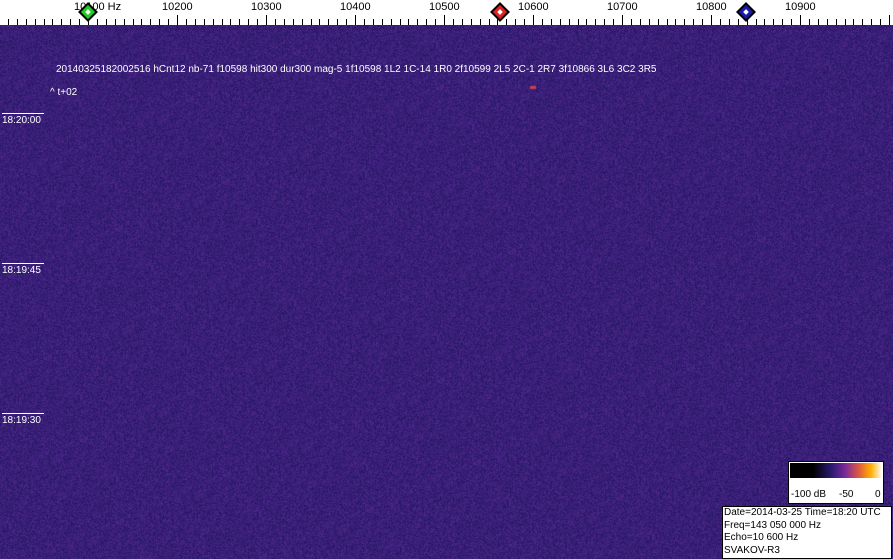 The image size is (893, 559). Describe the element at coordinates (800, 7) in the screenshot. I see `freq-label: 10900` at that location.